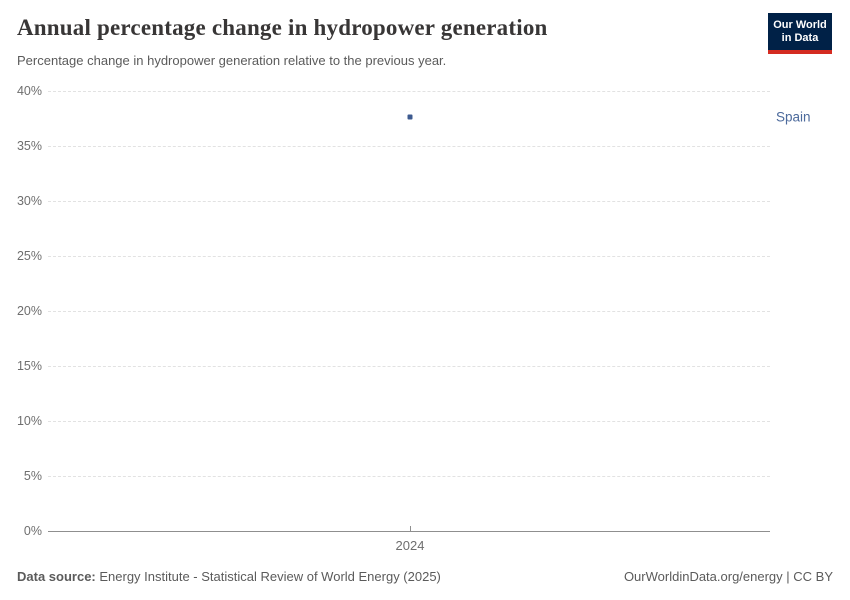 This screenshot has width=850, height=600. Describe the element at coordinates (29, 311) in the screenshot. I see `y-tick-label: 20%` at that location.